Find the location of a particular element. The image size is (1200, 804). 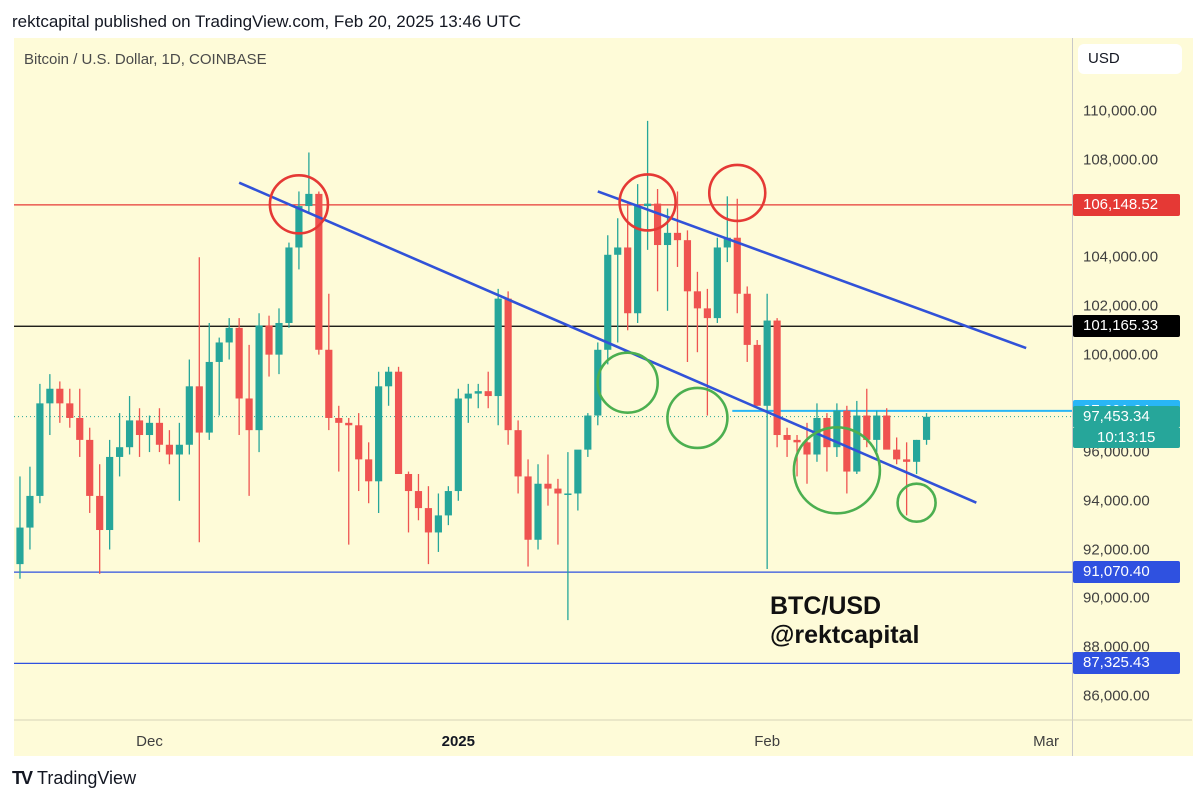

price-tag-resistance-red: 106,148.52 is located at coordinates (1126, 204).